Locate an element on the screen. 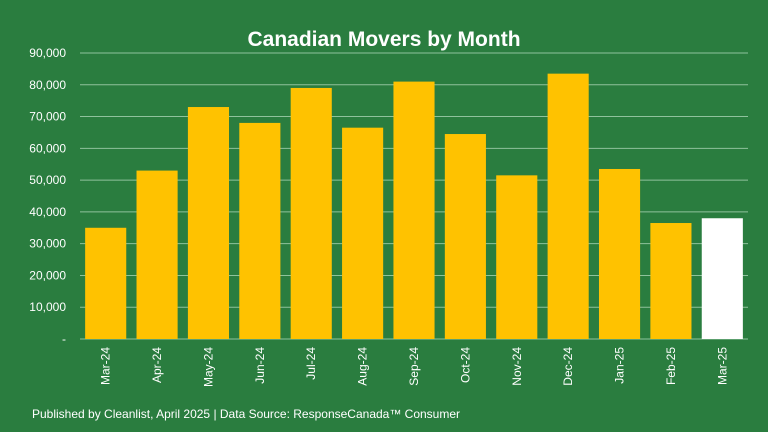 The width and height of the screenshot is (768, 432). x-tick-label: Nov-24 is located at coordinates (517, 366).